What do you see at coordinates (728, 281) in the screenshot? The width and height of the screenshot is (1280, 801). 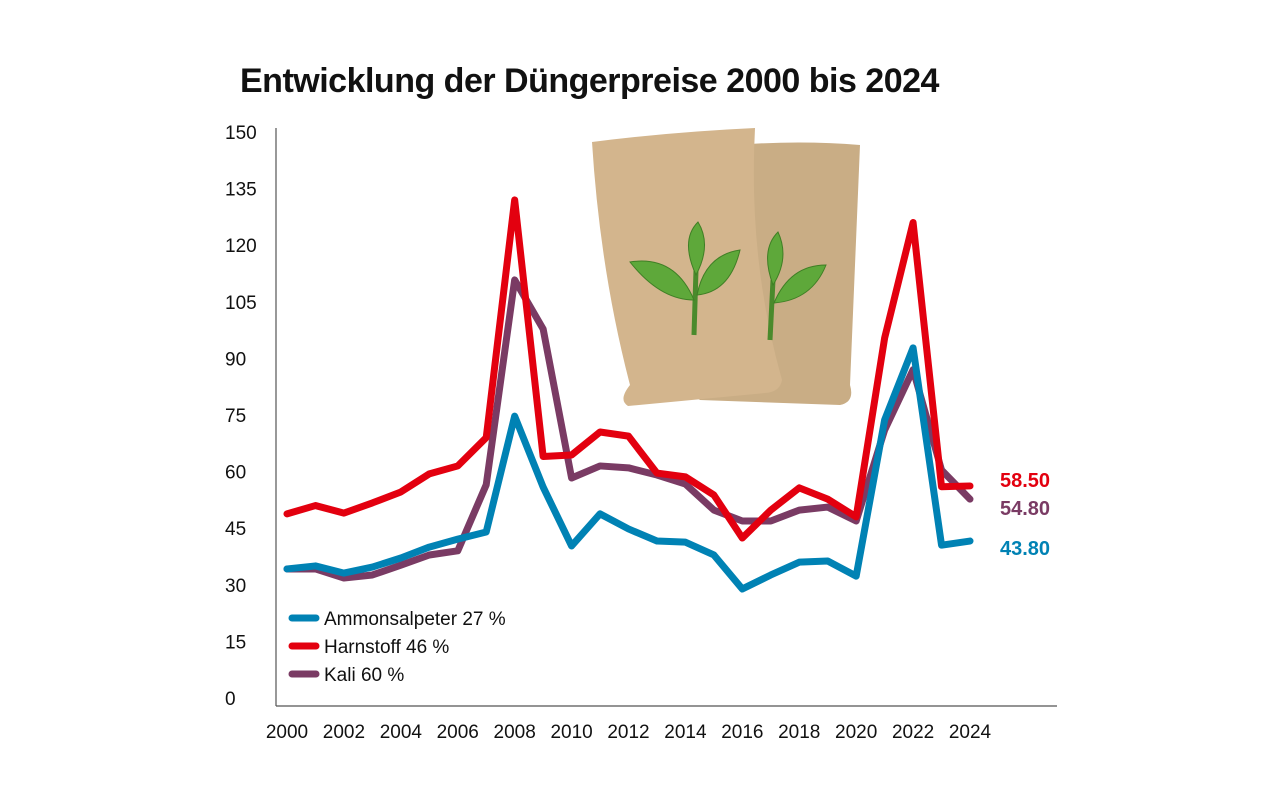 I see `leaf-icon` at bounding box center [728, 281].